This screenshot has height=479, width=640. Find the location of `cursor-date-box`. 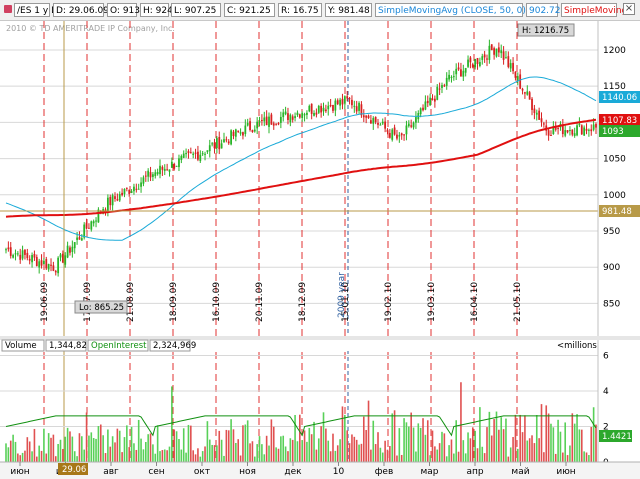

cursor-date-box is located at coordinates (73, 469).